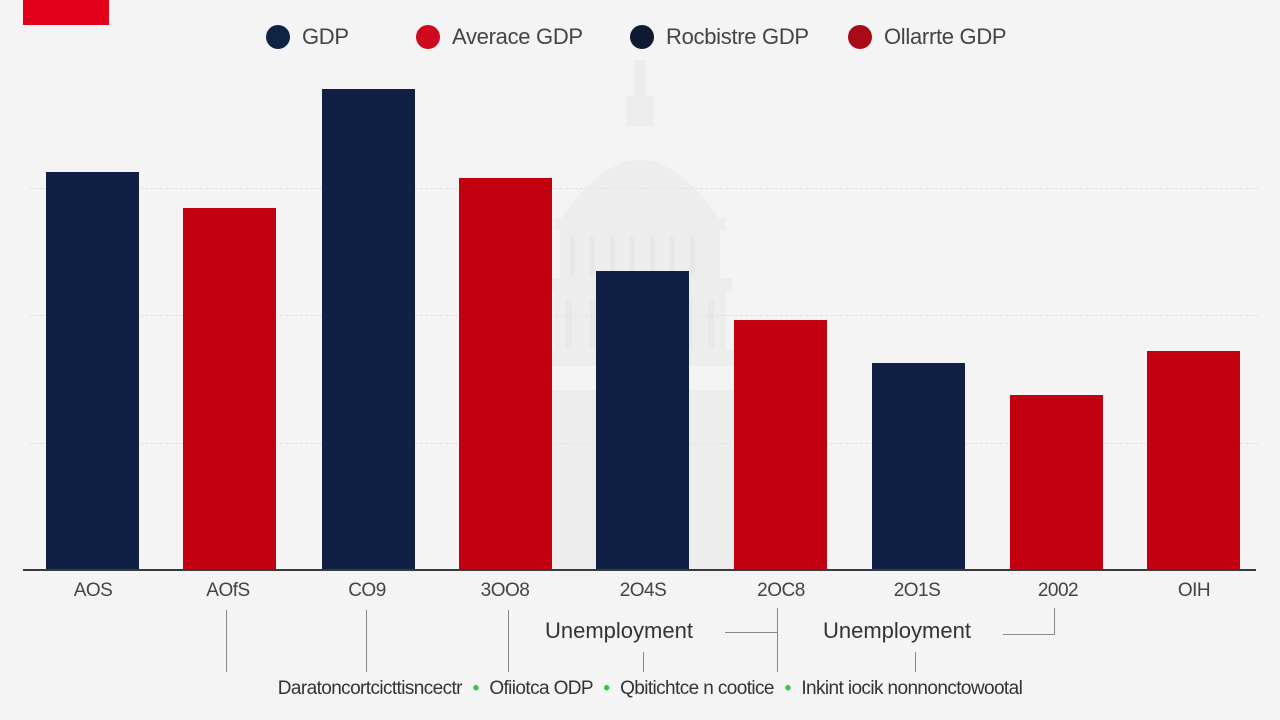 The height and width of the screenshot is (720, 1280). Describe the element at coordinates (517, 36) in the screenshot. I see `legend-label: Averace GDP` at that location.